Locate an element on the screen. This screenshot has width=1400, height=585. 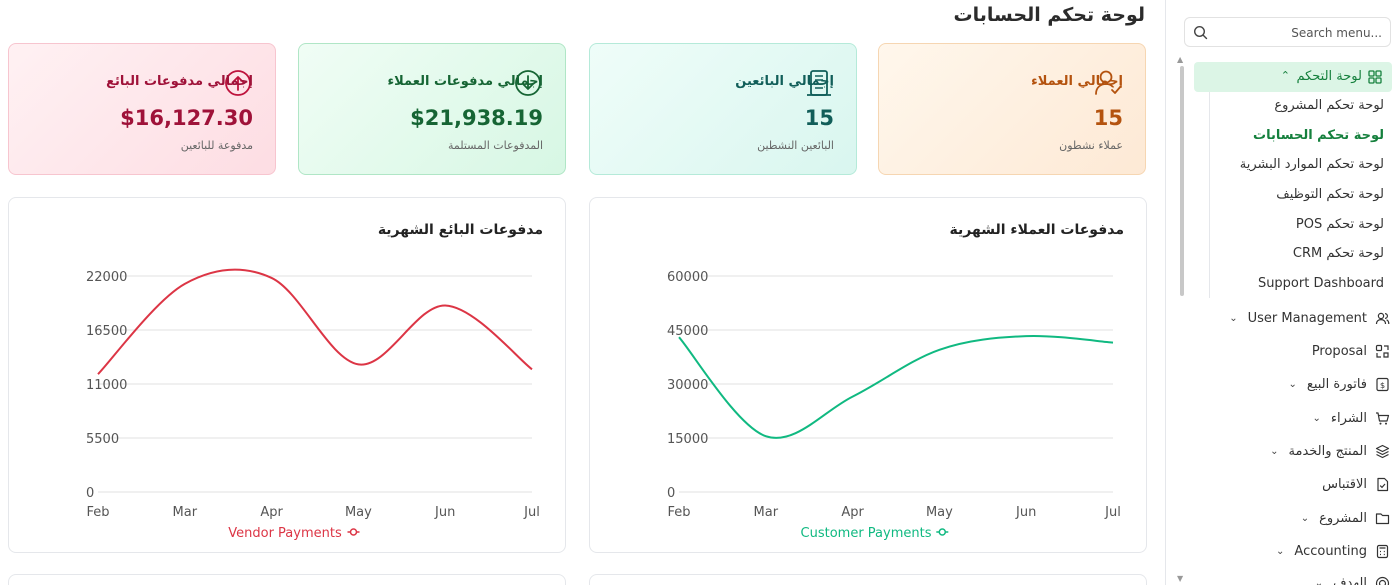
sidebar-item-product-service: المنتج والخدمة ⌄ is located at coordinates (1330, 451).